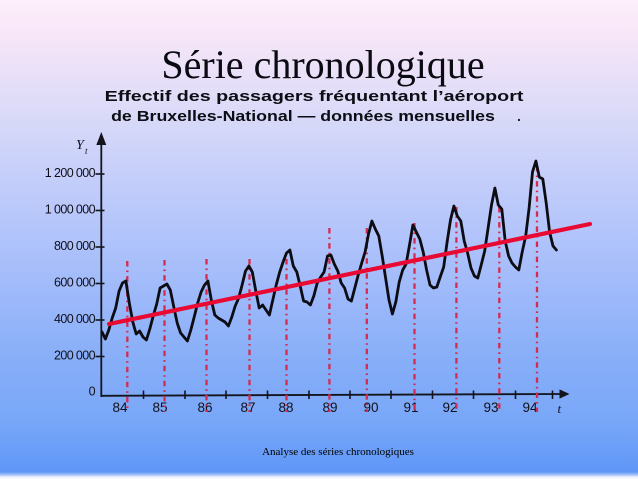 The width and height of the screenshot is (638, 479). What do you see at coordinates (159, 407) in the screenshot?
I see `svg-text: 85` at bounding box center [159, 407].